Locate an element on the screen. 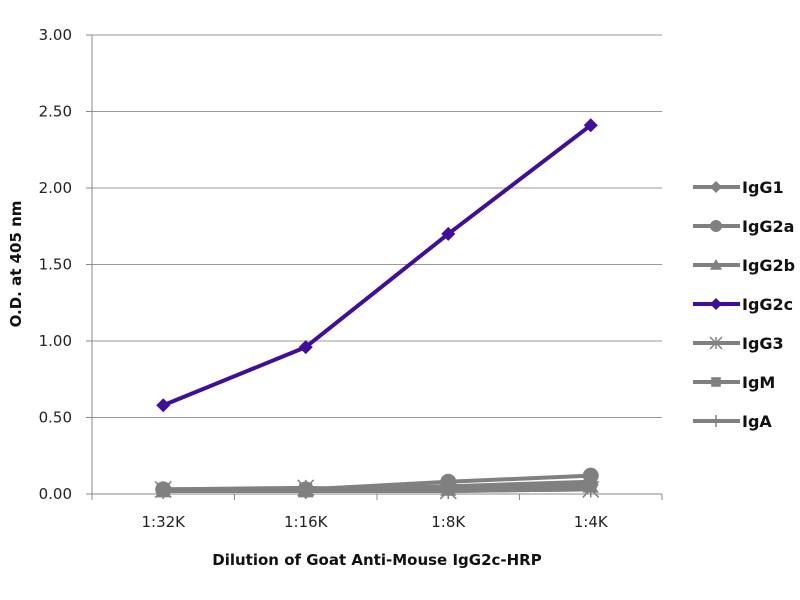 The width and height of the screenshot is (800, 600). legend-circle-icon is located at coordinates (716, 226).